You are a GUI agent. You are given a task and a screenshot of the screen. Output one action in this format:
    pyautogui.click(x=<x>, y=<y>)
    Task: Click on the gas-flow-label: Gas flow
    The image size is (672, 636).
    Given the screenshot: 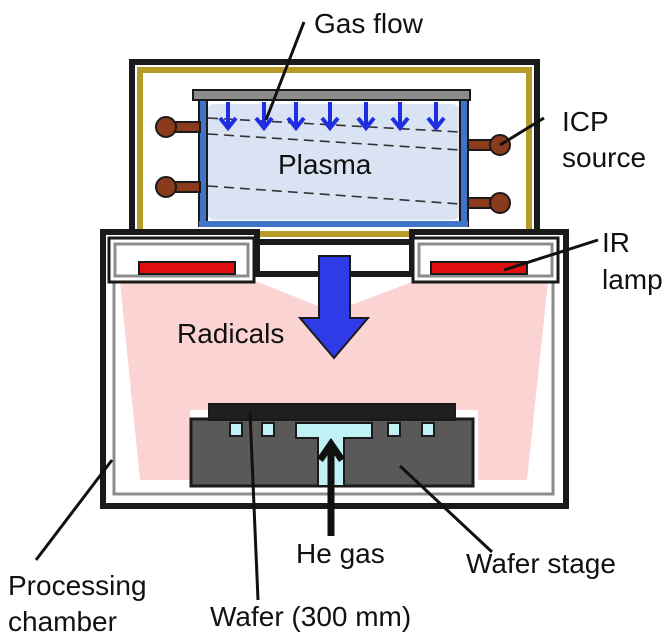 What is the action you would take?
    pyautogui.click(x=369, y=23)
    